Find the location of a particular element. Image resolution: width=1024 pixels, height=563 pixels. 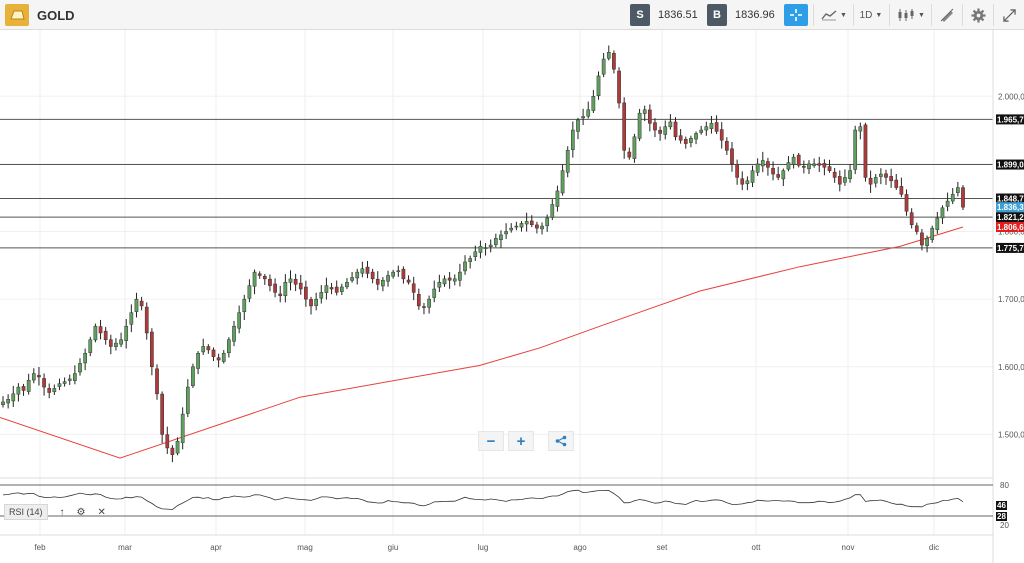

rsi-80-label: 80 is located at coordinates (1004, 485).